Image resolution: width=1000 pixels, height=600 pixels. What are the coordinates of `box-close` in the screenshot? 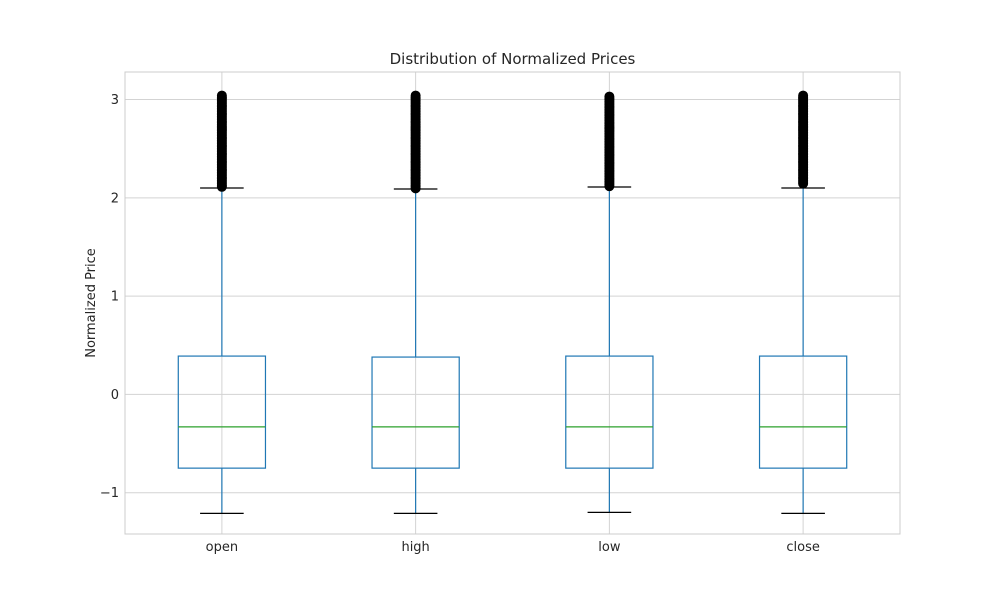 It's located at (803, 302).